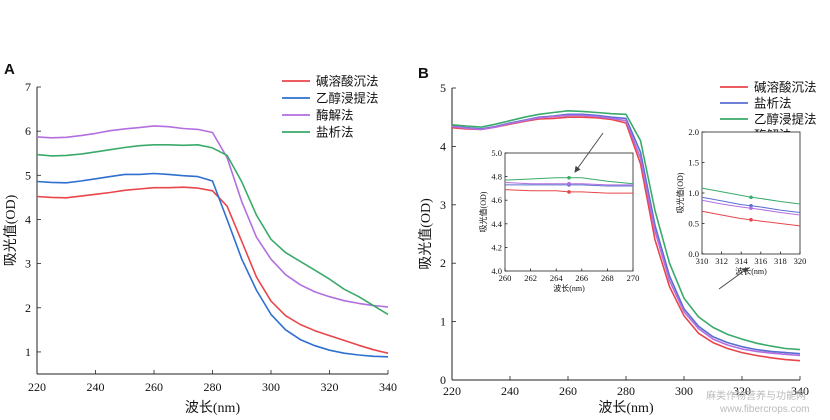 The image size is (830, 420). I want to click on panel-a-x-axis-label: 波长(nm), so click(213, 408).